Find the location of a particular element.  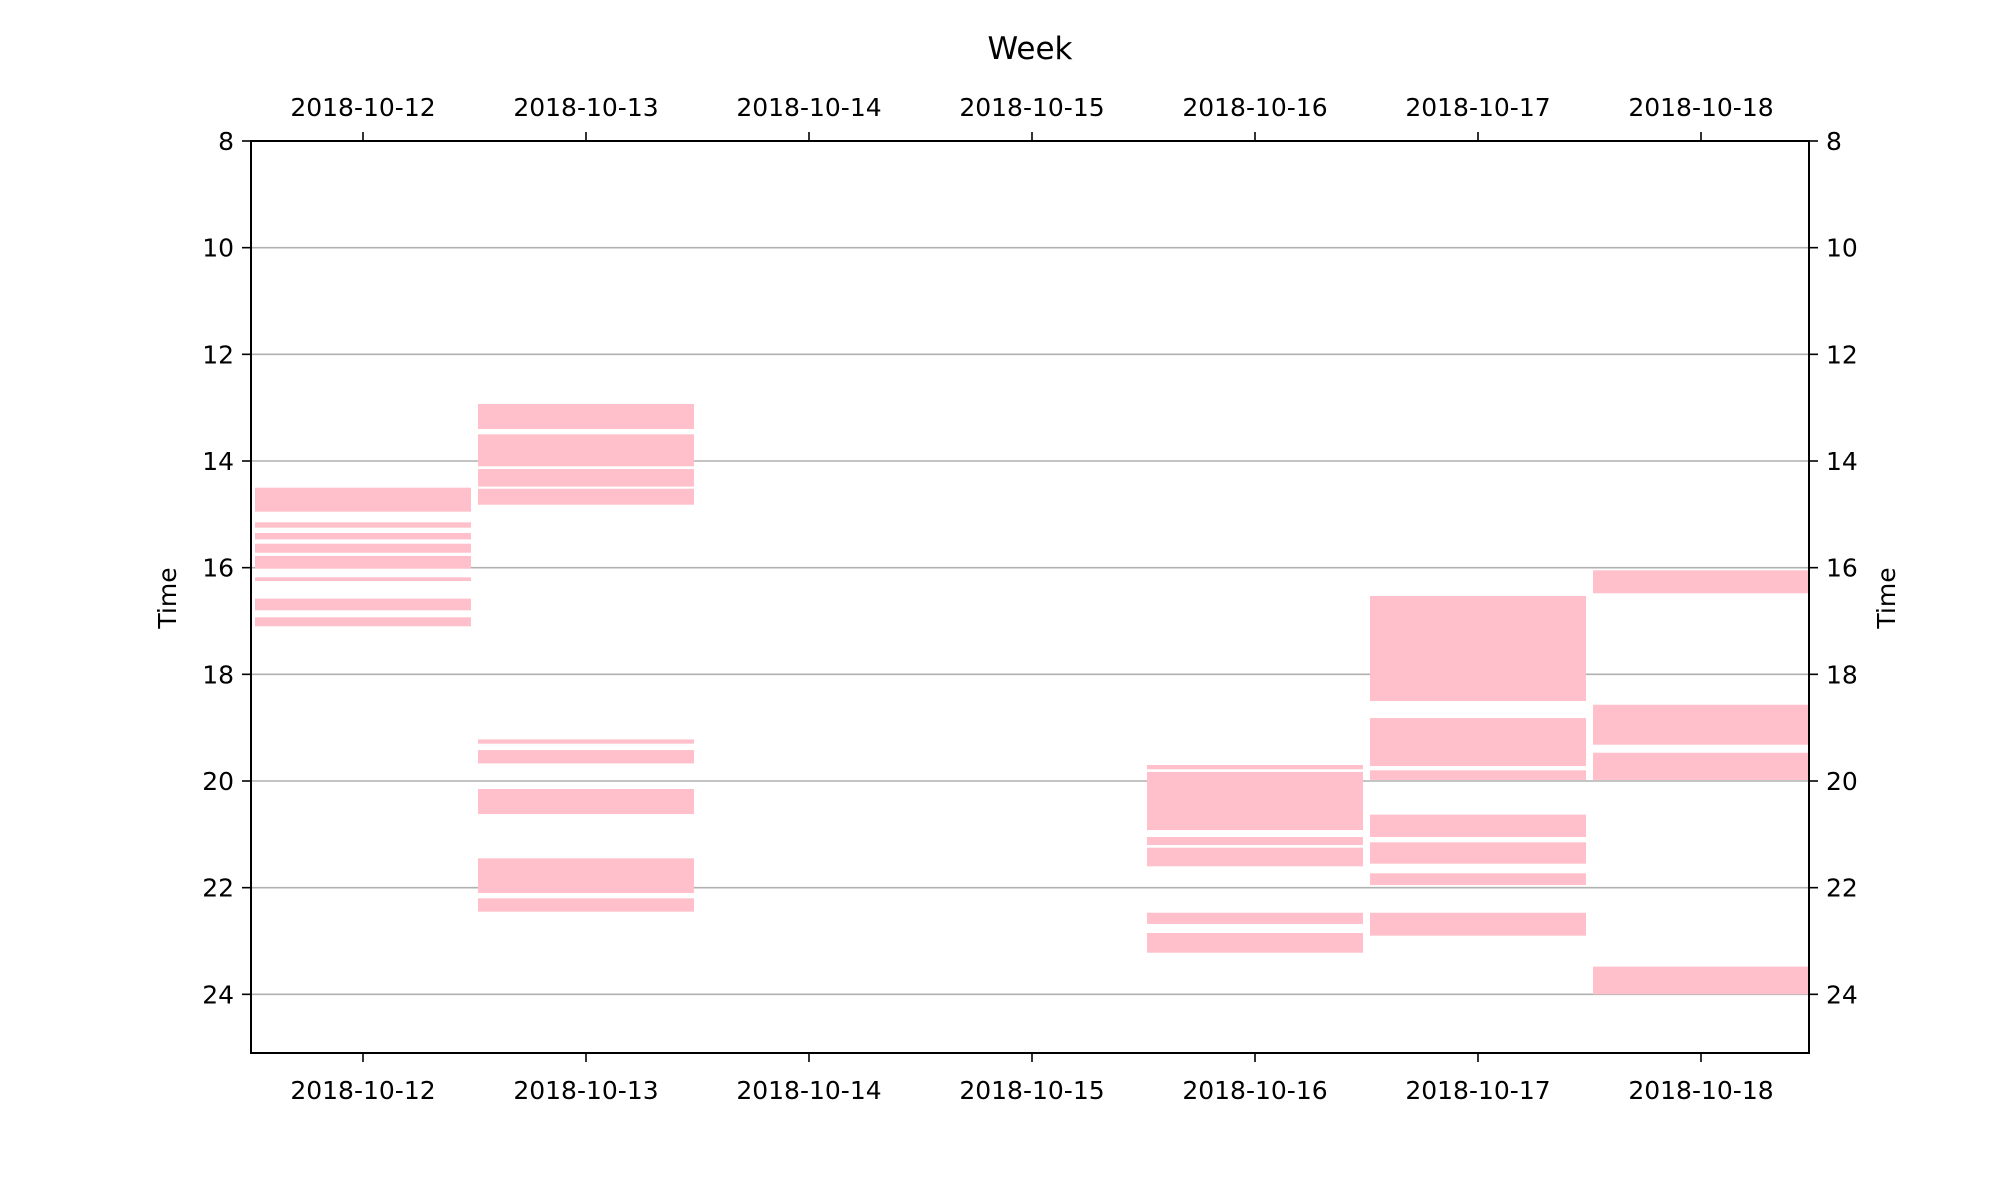

x-tick-label-top-2: 2018-10-14 is located at coordinates (808, 107).